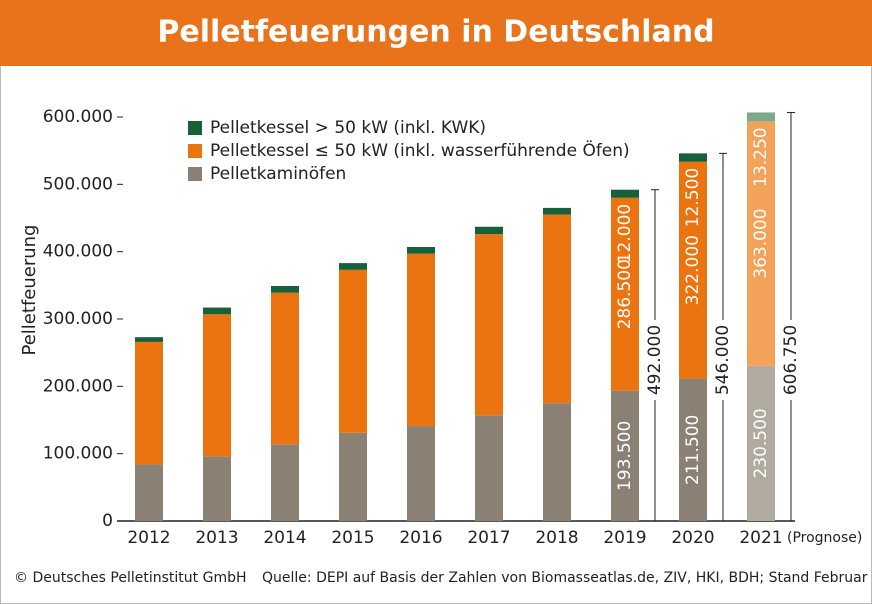 The width and height of the screenshot is (872, 604). I want to click on y-tick-label: 100.000, so click(78, 454).